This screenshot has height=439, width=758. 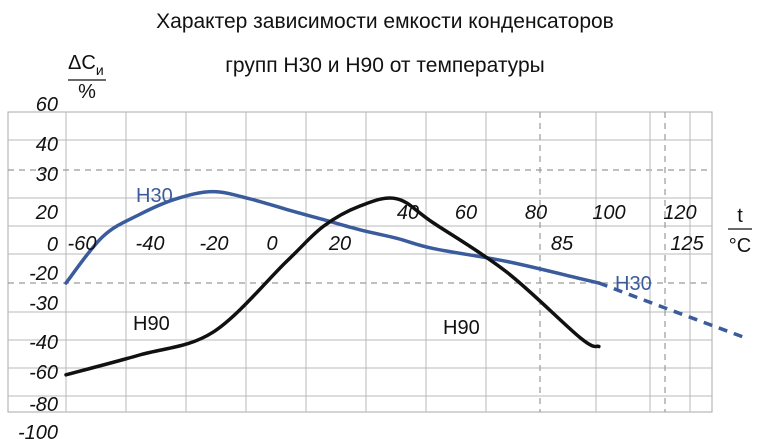 What do you see at coordinates (43, 304) in the screenshot?
I see `y-tick-label: -30` at bounding box center [43, 304].